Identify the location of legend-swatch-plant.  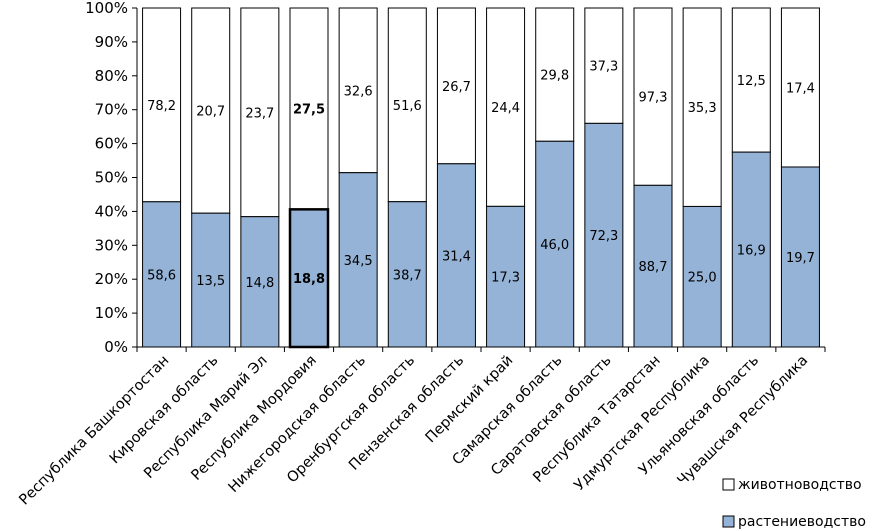
(728, 521).